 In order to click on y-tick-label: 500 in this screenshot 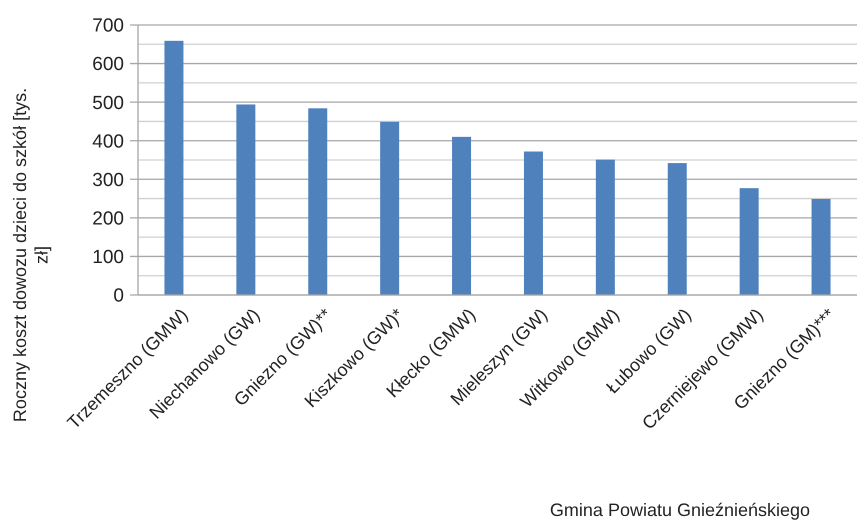, I will do `click(108, 103)`.